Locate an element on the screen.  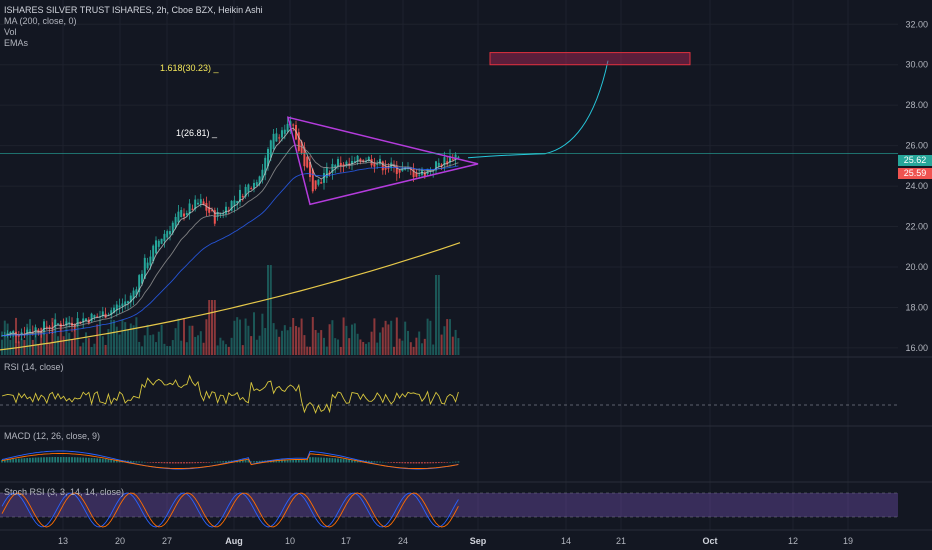
projection-curve is located at coordinates (538, 109).